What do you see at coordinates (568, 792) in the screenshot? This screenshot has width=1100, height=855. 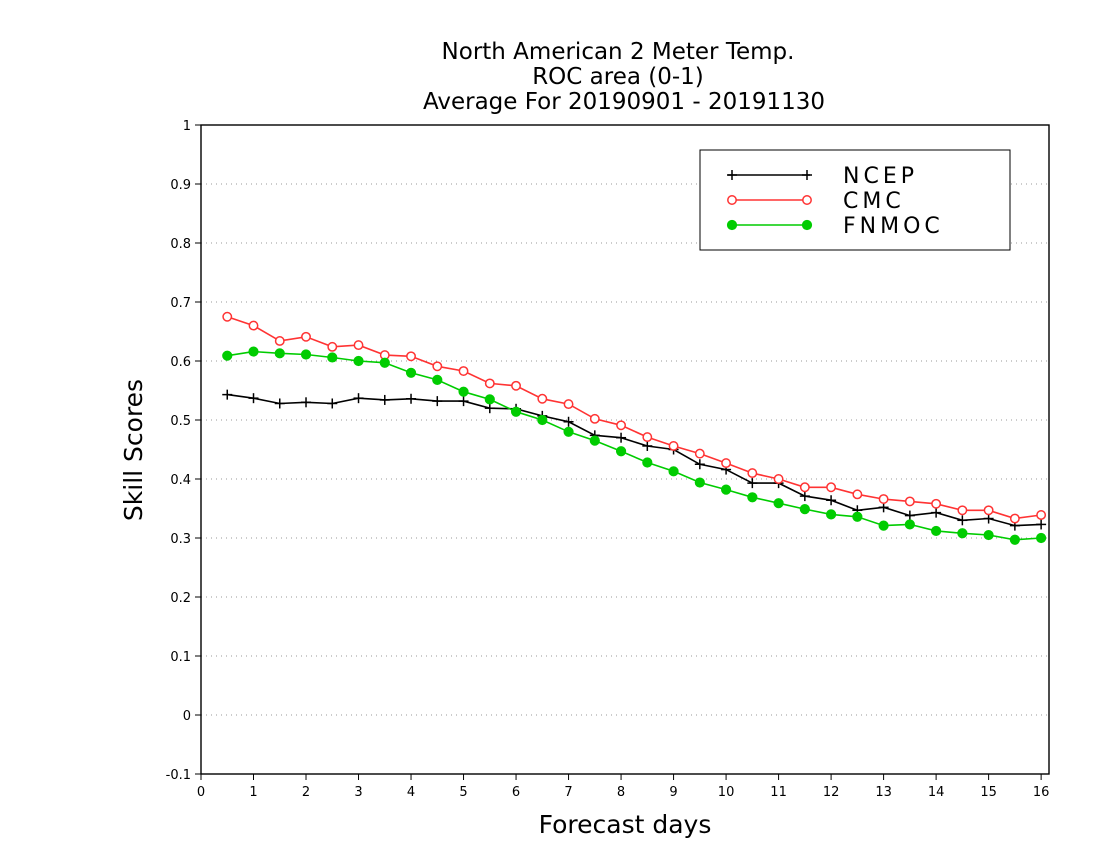 I see `x-tick-label: 7` at bounding box center [568, 792].